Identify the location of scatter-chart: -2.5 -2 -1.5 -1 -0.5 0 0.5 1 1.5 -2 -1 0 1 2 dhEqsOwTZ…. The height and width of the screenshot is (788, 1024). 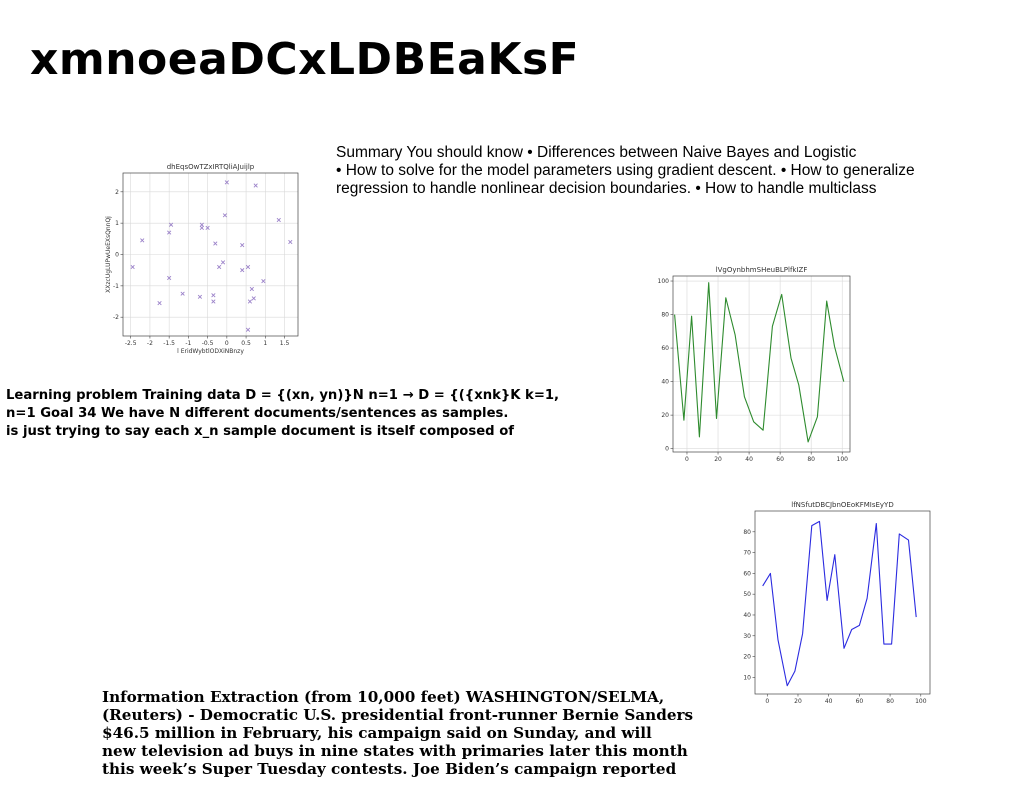
(202, 259).